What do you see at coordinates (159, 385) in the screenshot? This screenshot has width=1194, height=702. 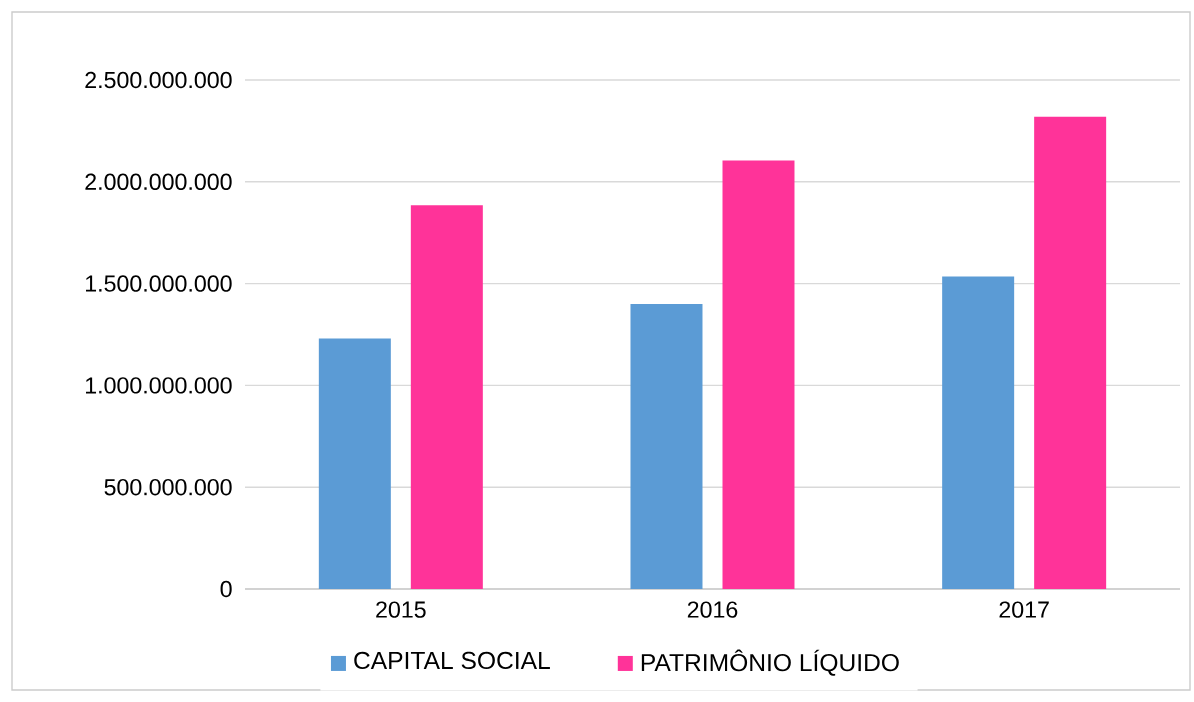 I see `y-tick-label: 1.000.000.000` at bounding box center [159, 385].